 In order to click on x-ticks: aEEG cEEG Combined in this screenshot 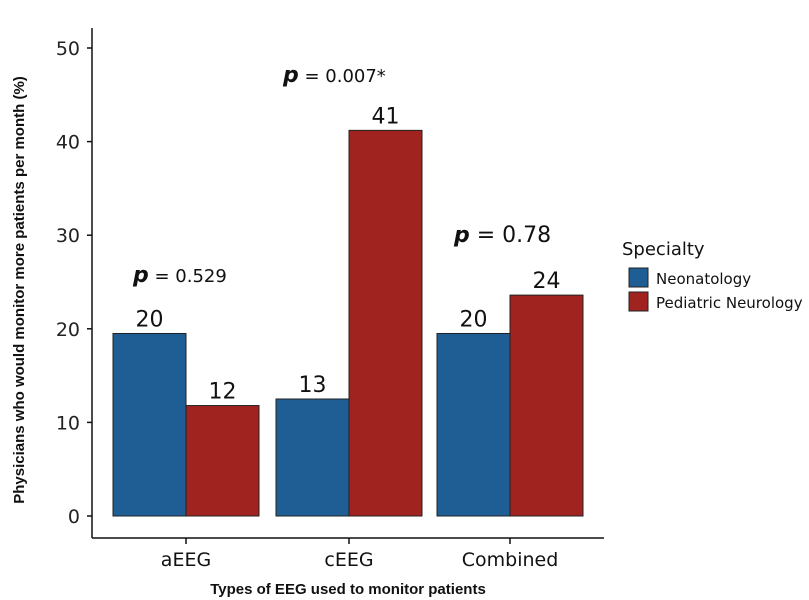, I will do `click(359, 554)`.